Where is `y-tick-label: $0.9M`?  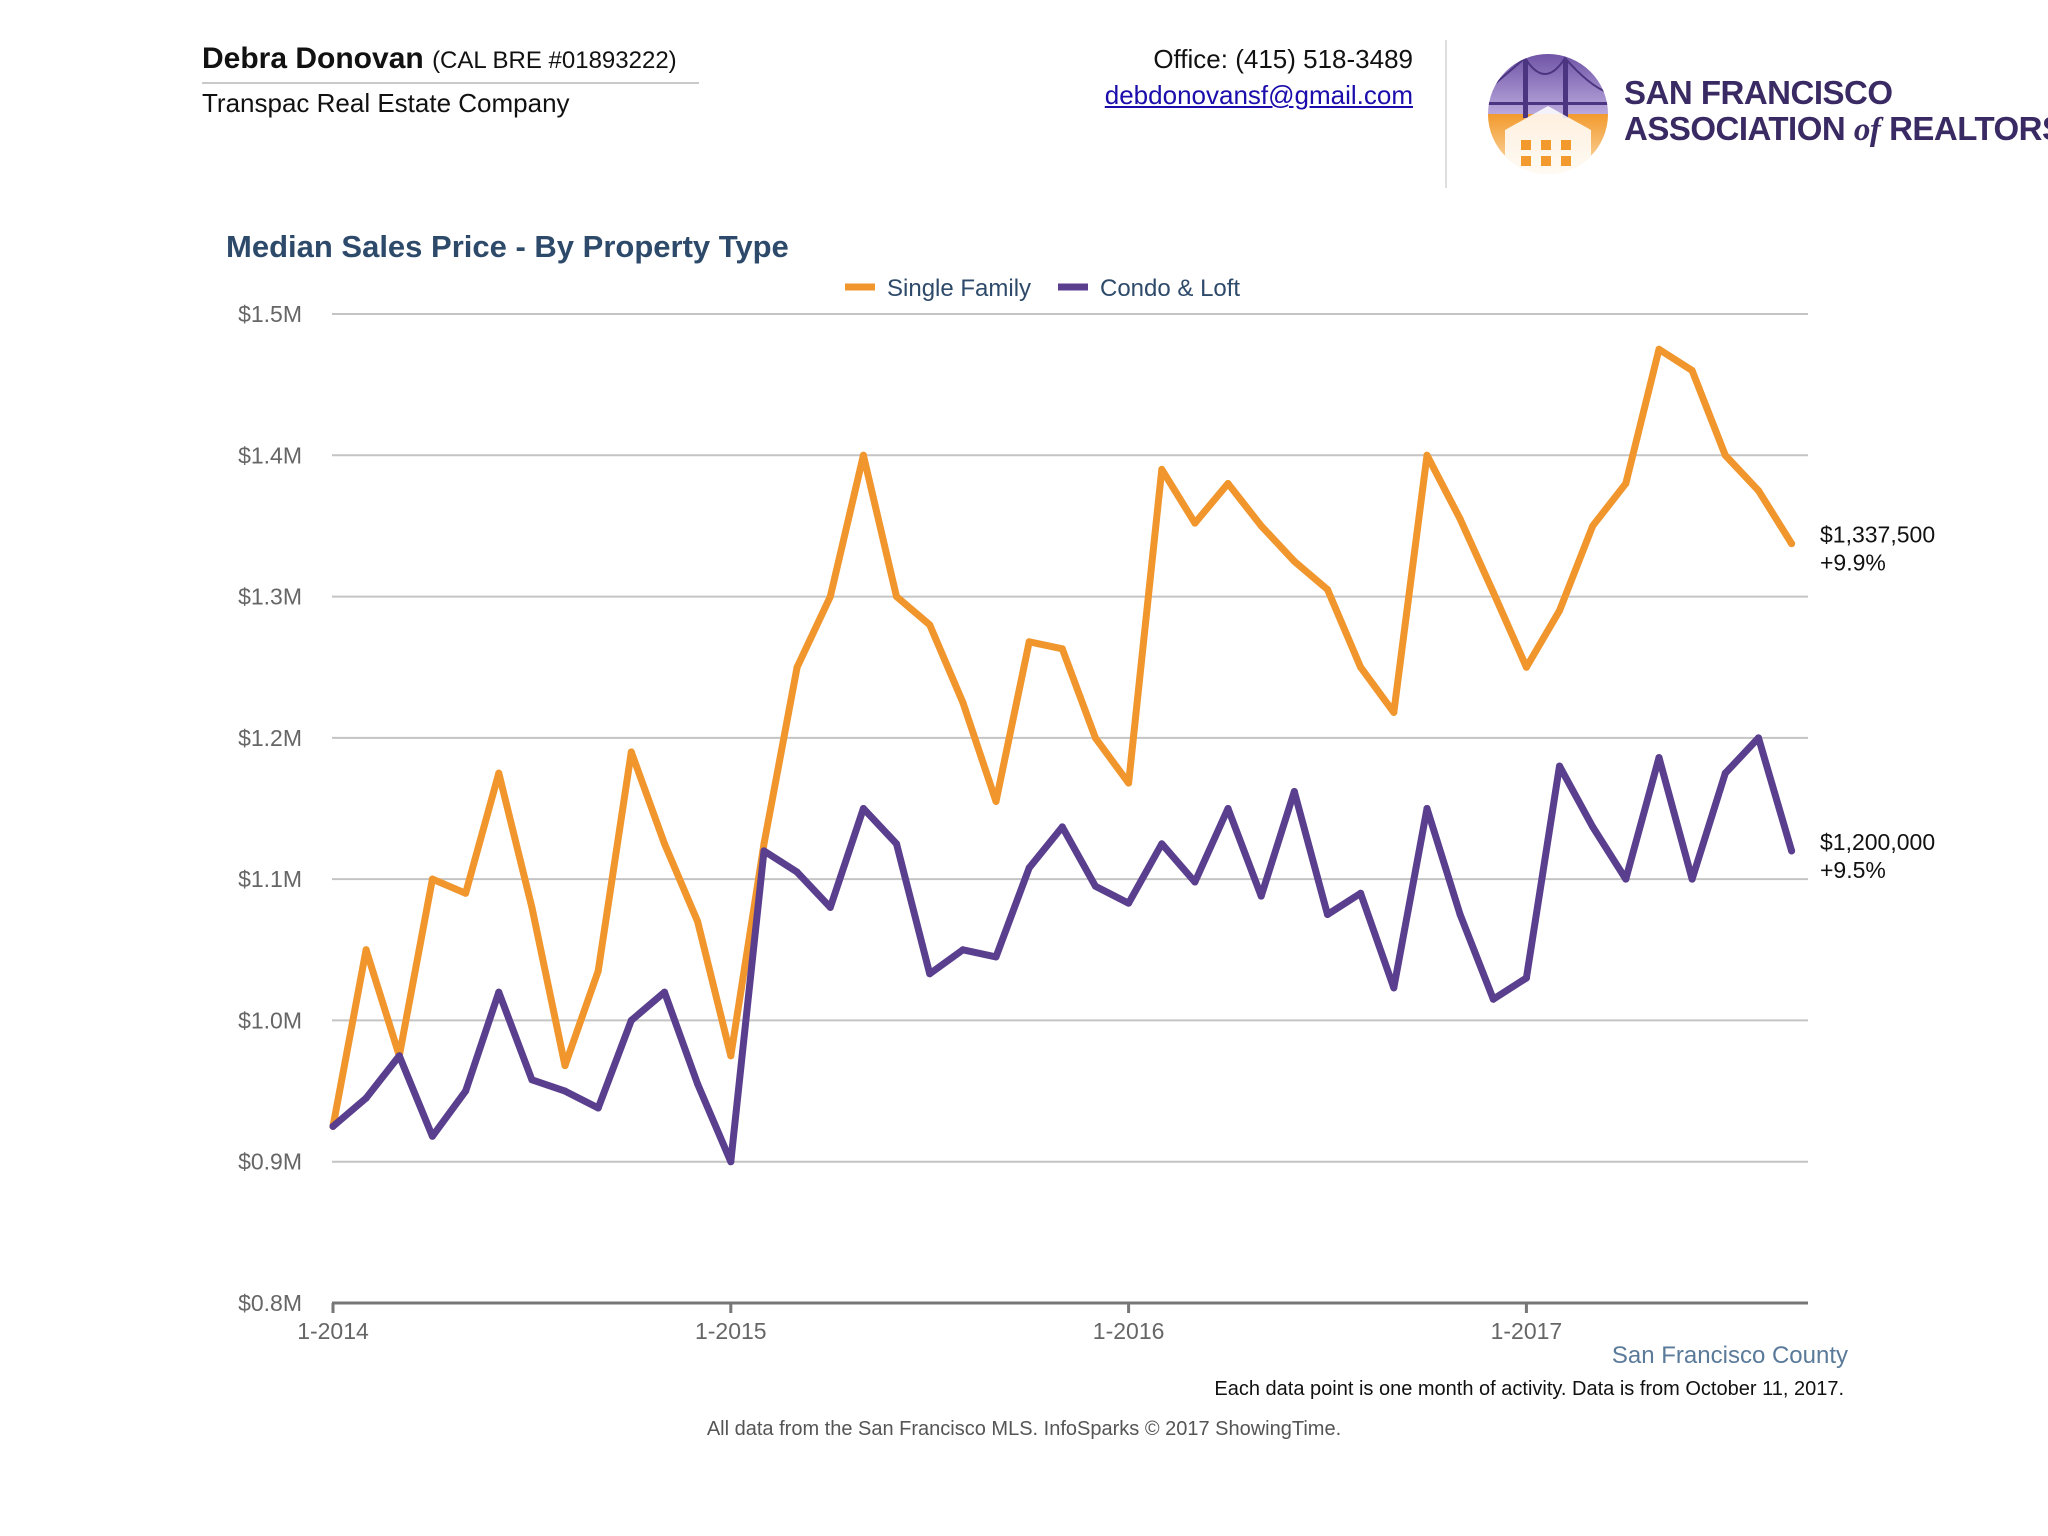 y-tick-label: $0.9M is located at coordinates (270, 1162).